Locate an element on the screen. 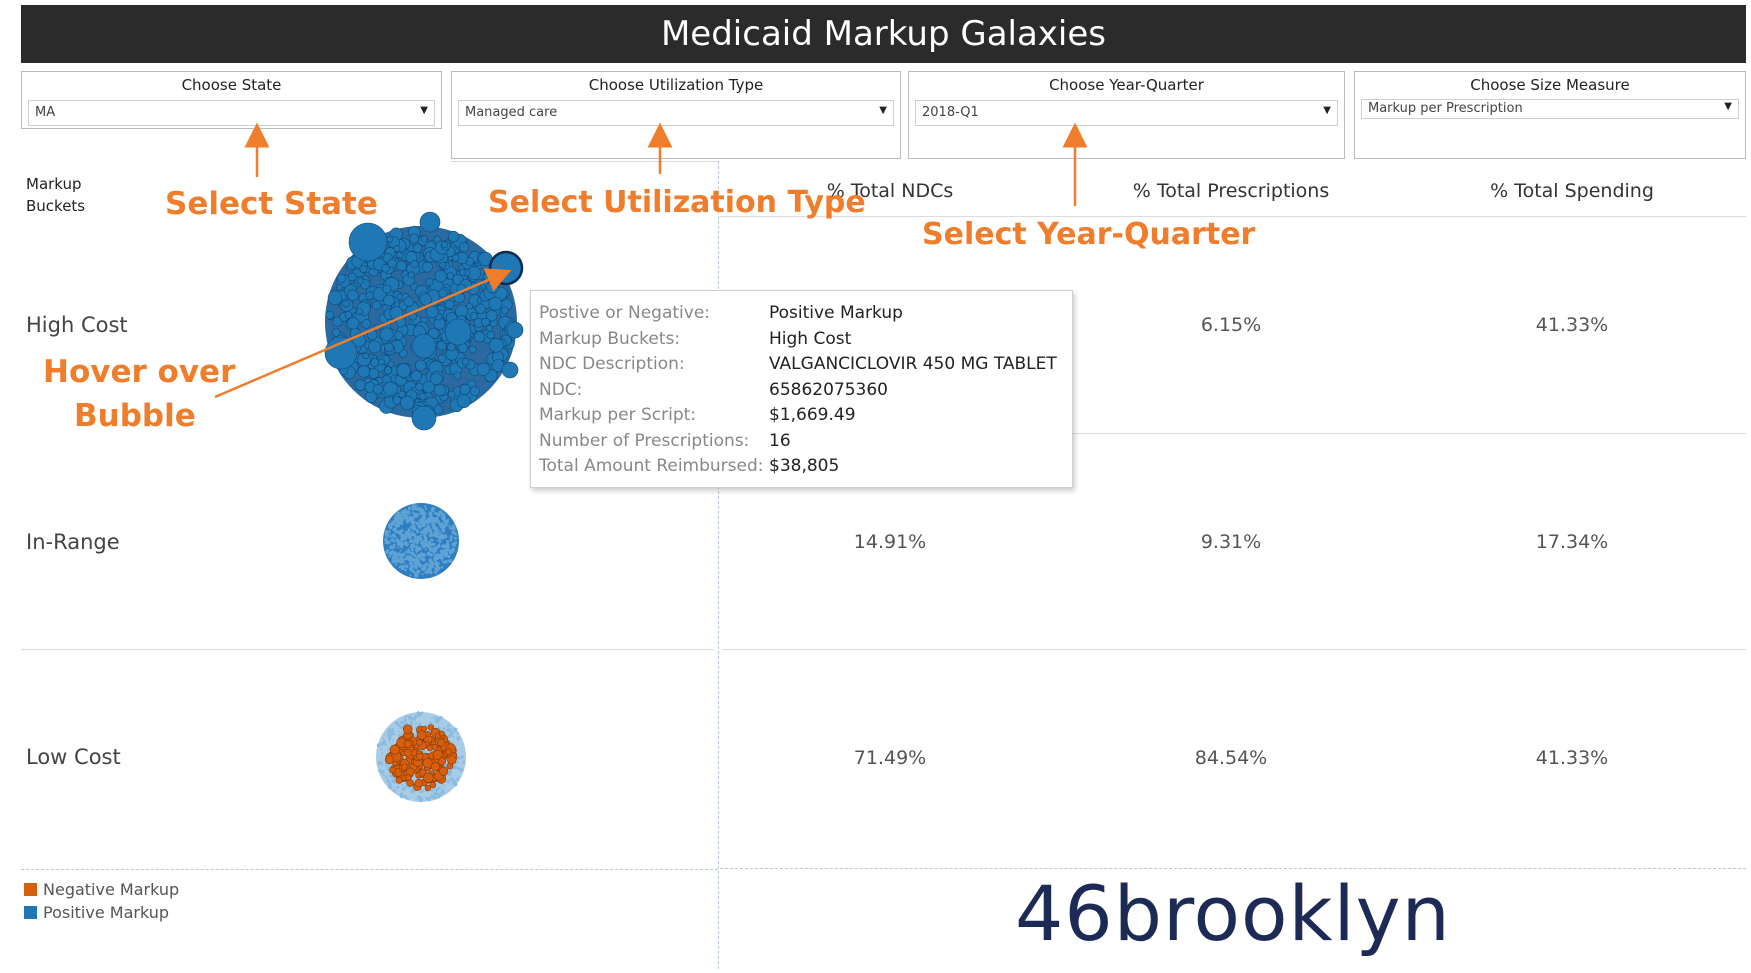 This screenshot has height=973, width=1751. utilization-type-dropdown: Managed care ▼ is located at coordinates (676, 113).